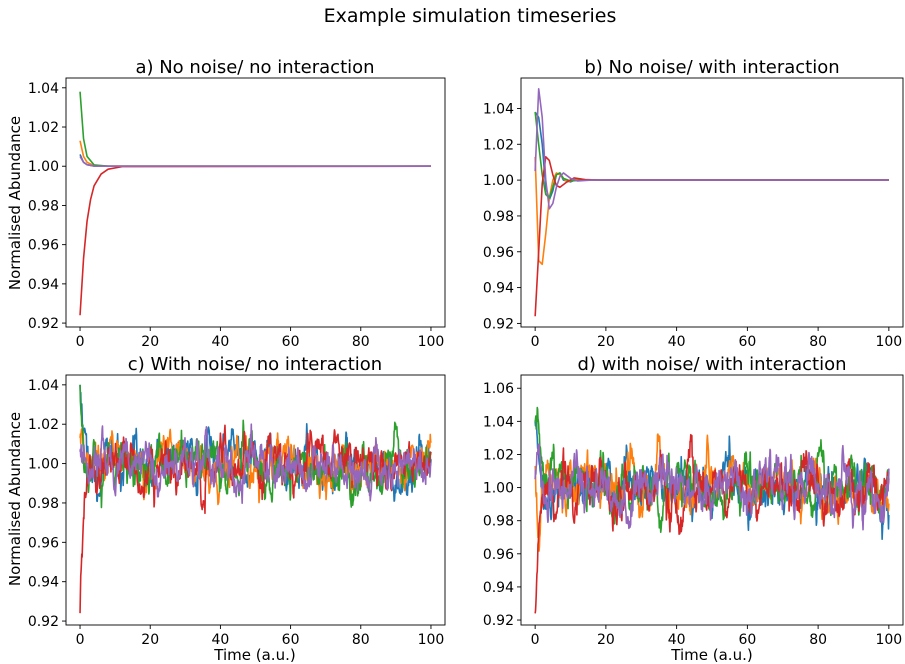 The height and width of the screenshot is (664, 905). Describe the element at coordinates (254, 67) in the screenshot. I see `subplot-a-title: a) No noise/ no interaction` at that location.